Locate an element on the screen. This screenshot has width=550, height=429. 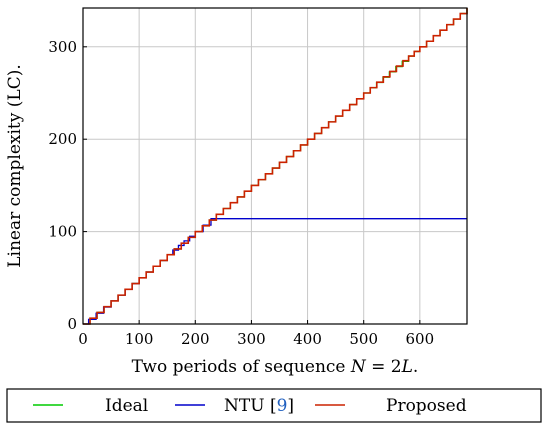
x-tick-label: 400 is located at coordinates (307, 339).